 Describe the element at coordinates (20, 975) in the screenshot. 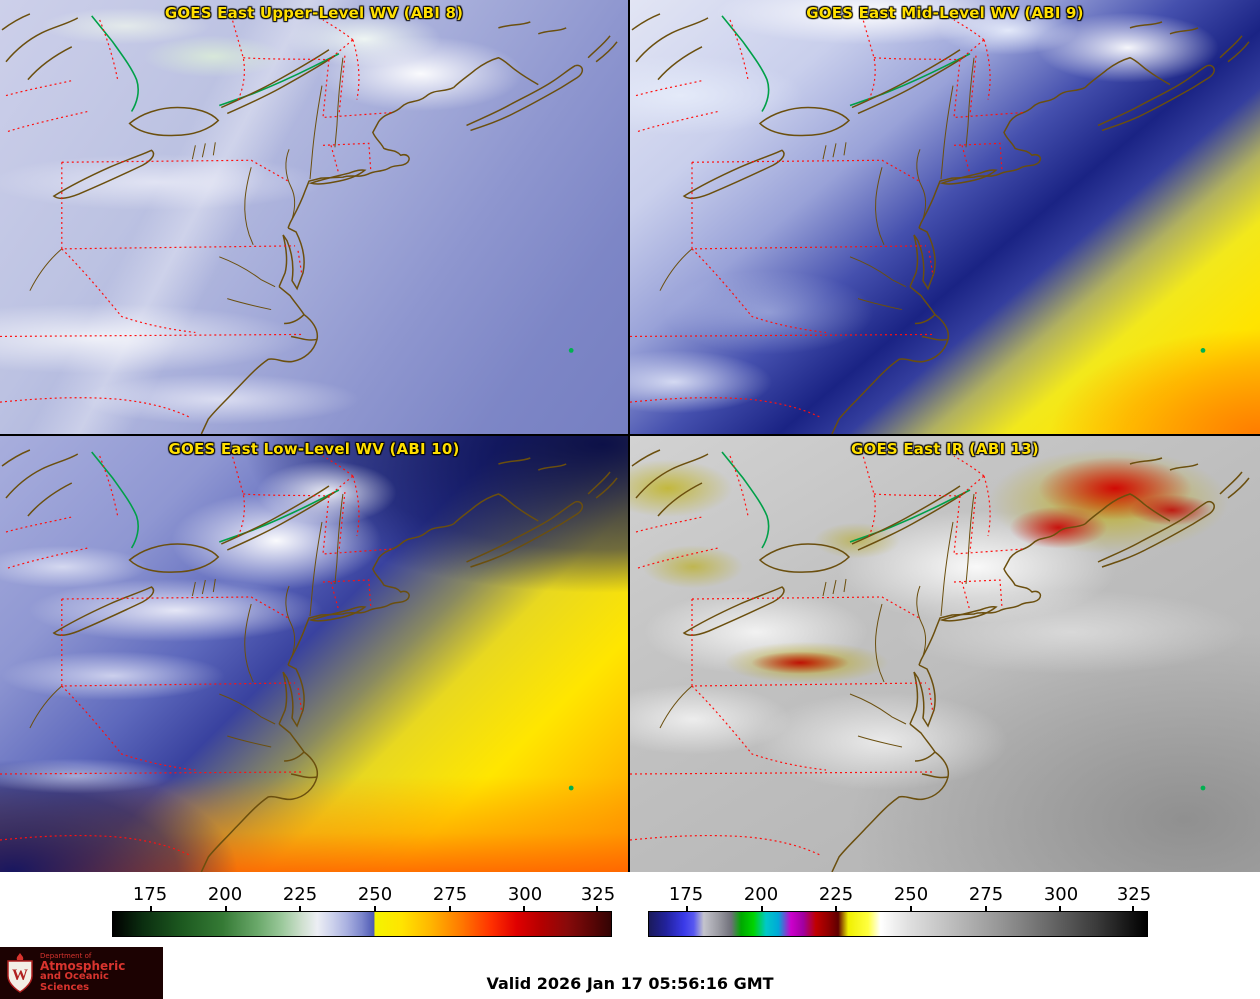

I see `svg-text: W` at that location.